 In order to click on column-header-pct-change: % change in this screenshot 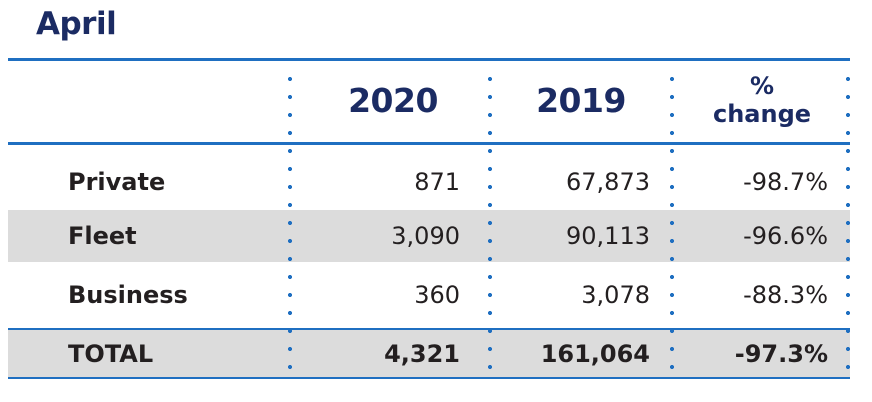, I will do `click(762, 100)`.